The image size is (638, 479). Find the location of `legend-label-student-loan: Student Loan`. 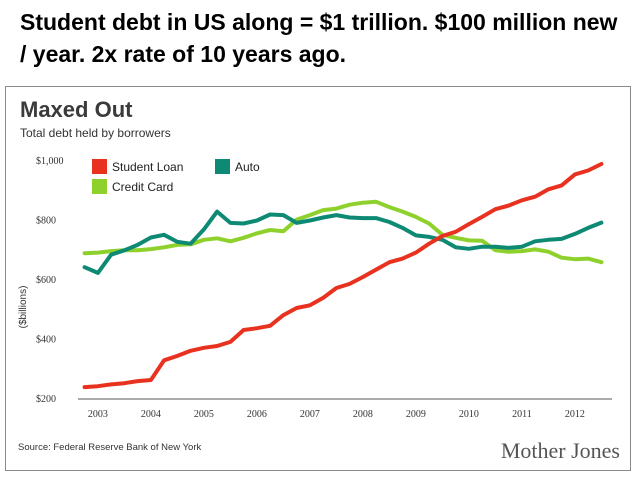

legend-label-student-loan: Student Loan is located at coordinates (147, 167).